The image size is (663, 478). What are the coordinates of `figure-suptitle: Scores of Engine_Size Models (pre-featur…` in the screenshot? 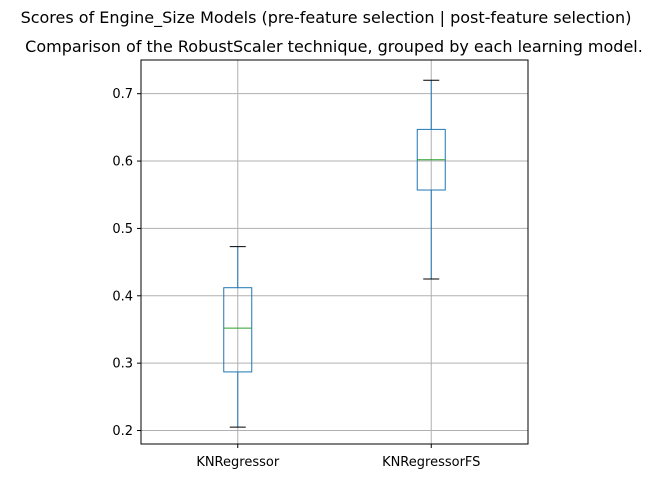 It's located at (326, 18).